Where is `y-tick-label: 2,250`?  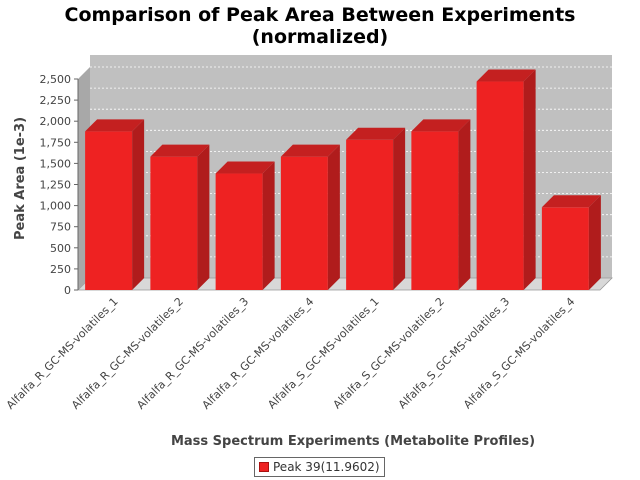
y-tick-label: 2,250 is located at coordinates (56, 100).